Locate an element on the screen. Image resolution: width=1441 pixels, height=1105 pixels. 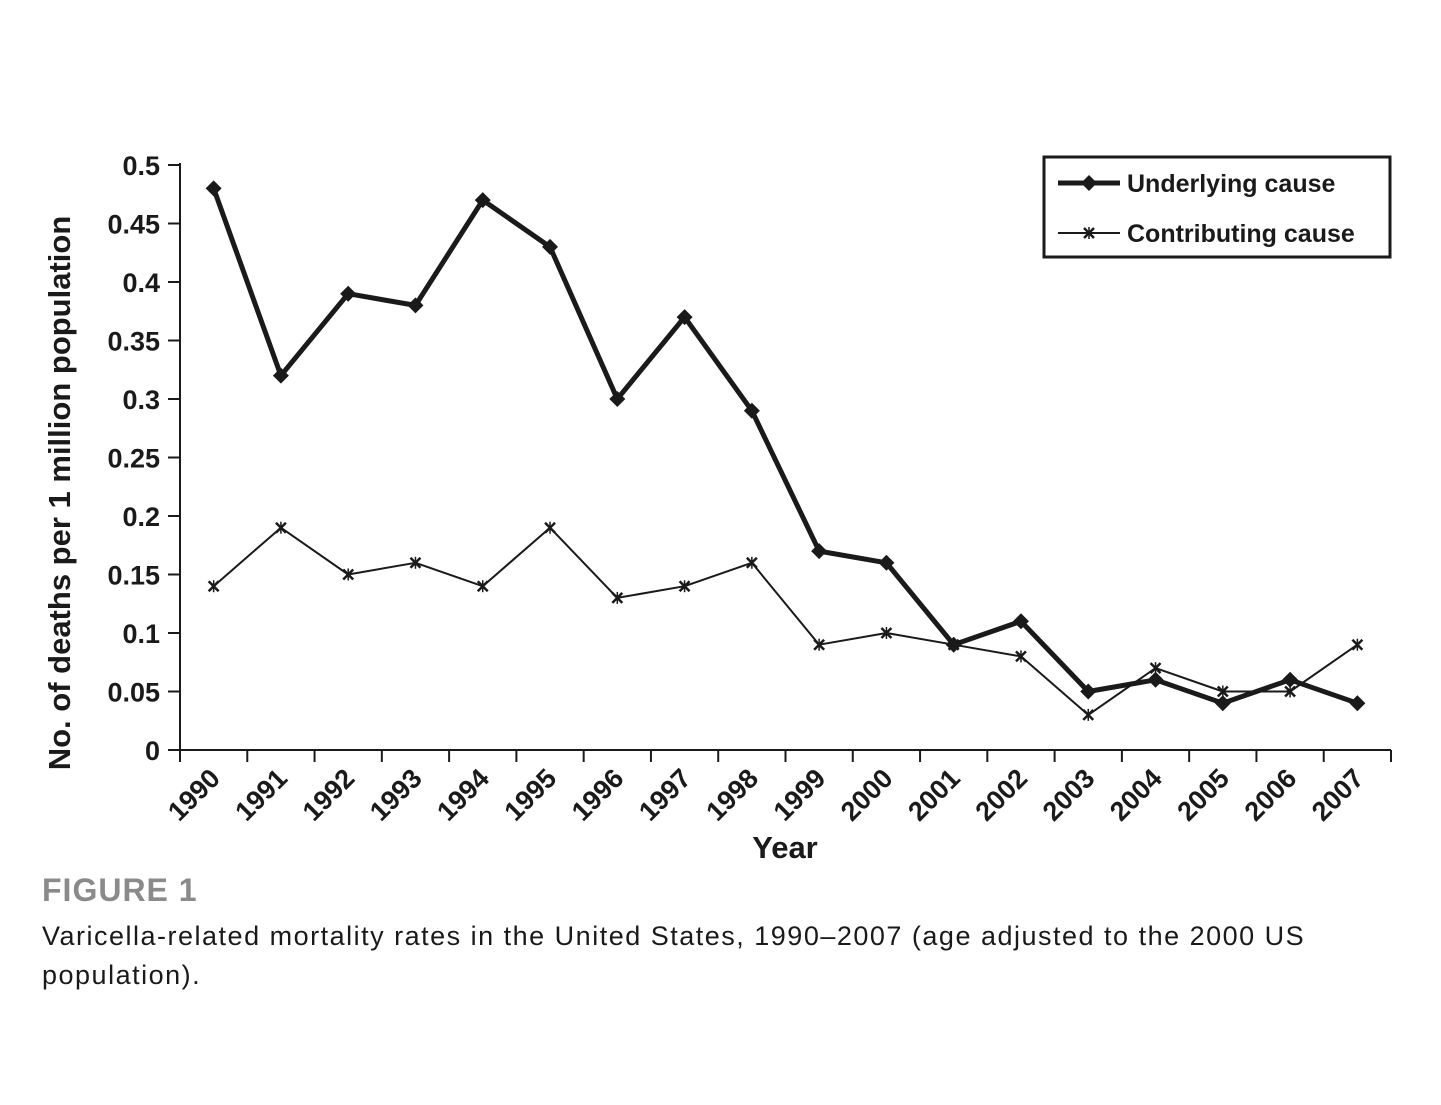
x-tick-label: 1997 is located at coordinates (665, 795).